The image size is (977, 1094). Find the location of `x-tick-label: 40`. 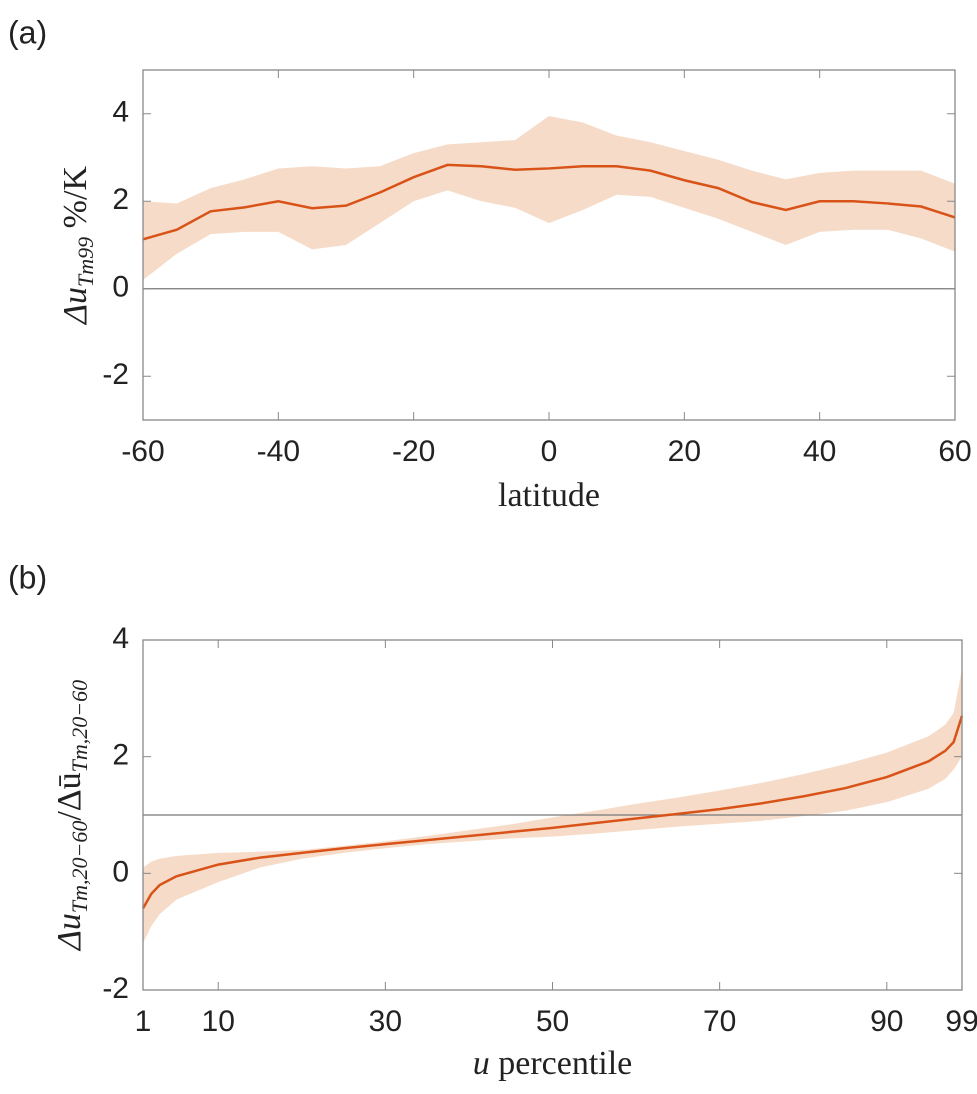

x-tick-label: 40 is located at coordinates (819, 451).